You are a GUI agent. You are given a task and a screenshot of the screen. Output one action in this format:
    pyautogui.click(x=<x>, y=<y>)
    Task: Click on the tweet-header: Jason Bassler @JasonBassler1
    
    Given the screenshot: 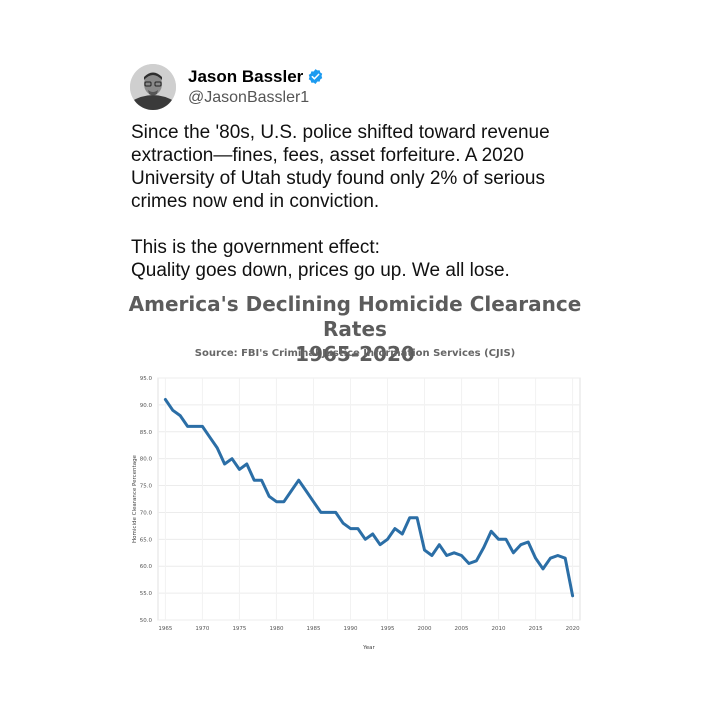 What is the action you would take?
    pyautogui.click(x=227, y=87)
    